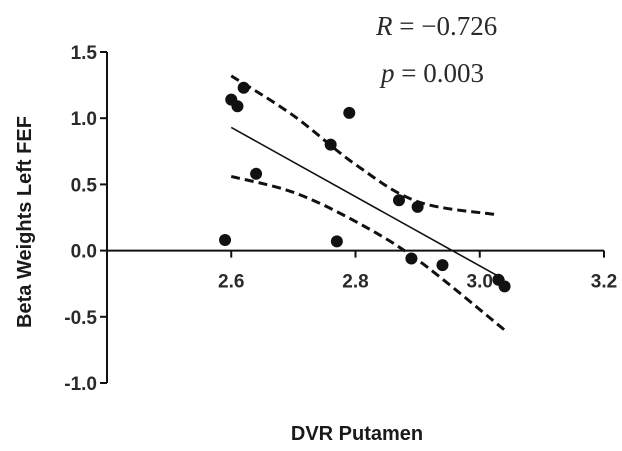  Describe the element at coordinates (480, 282) in the screenshot. I see `x-tick-label: 3.0` at that location.